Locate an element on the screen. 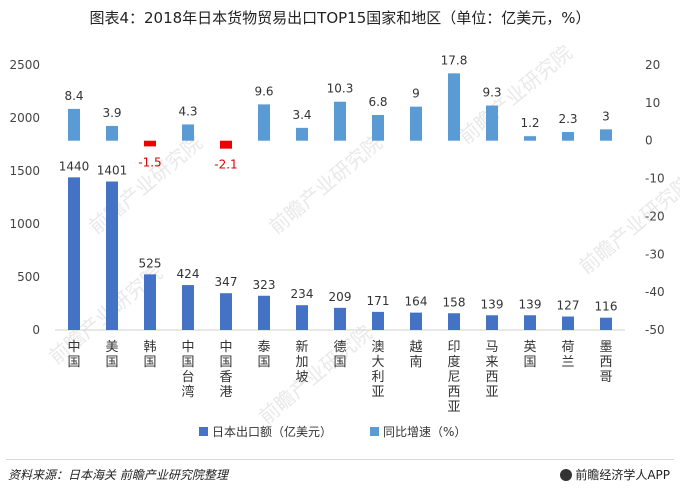  export-value-label: 1401 is located at coordinates (112, 170).